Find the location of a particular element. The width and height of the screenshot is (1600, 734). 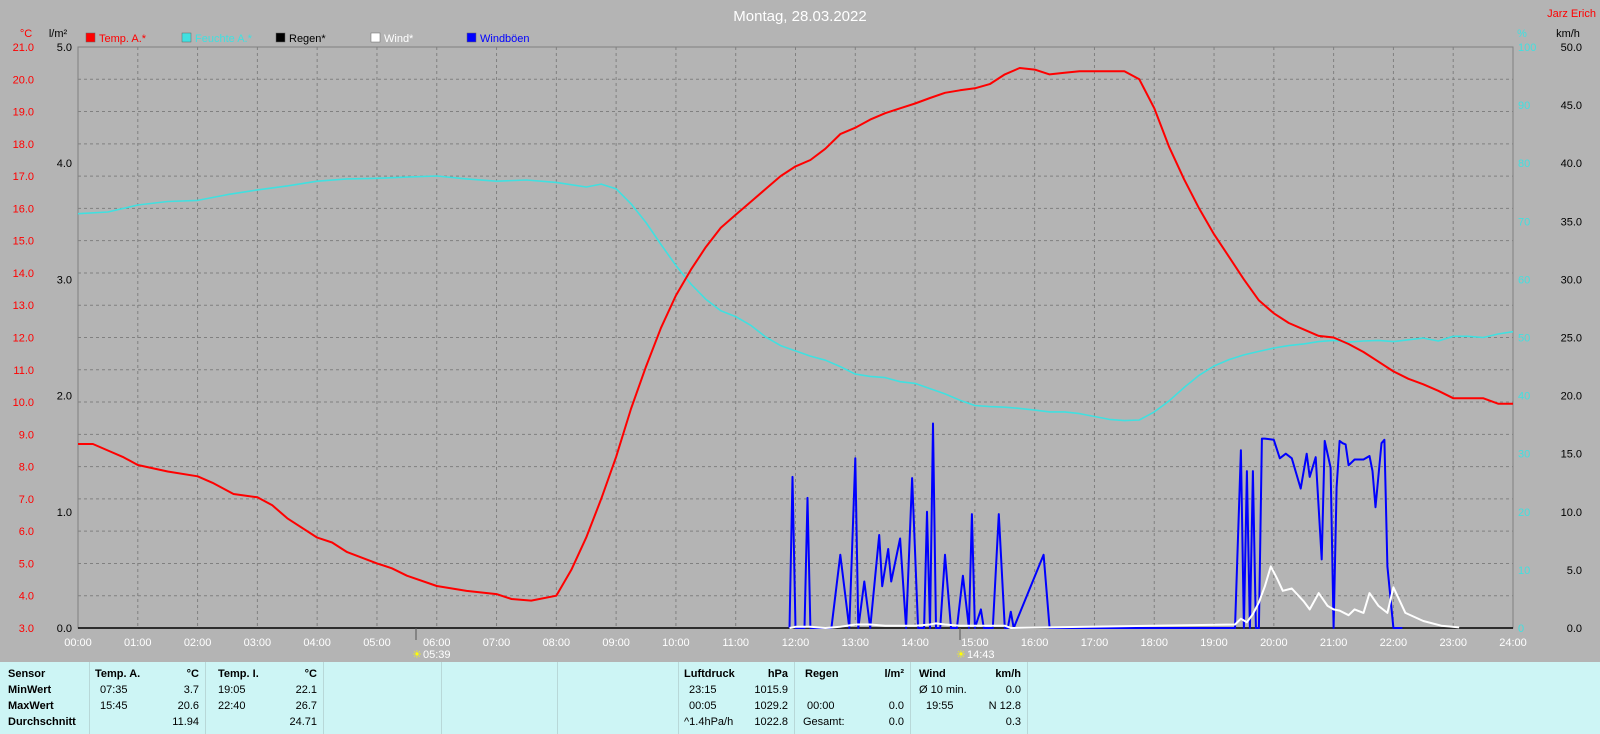

sunrise-time: 05:39 is located at coordinates (437, 655).